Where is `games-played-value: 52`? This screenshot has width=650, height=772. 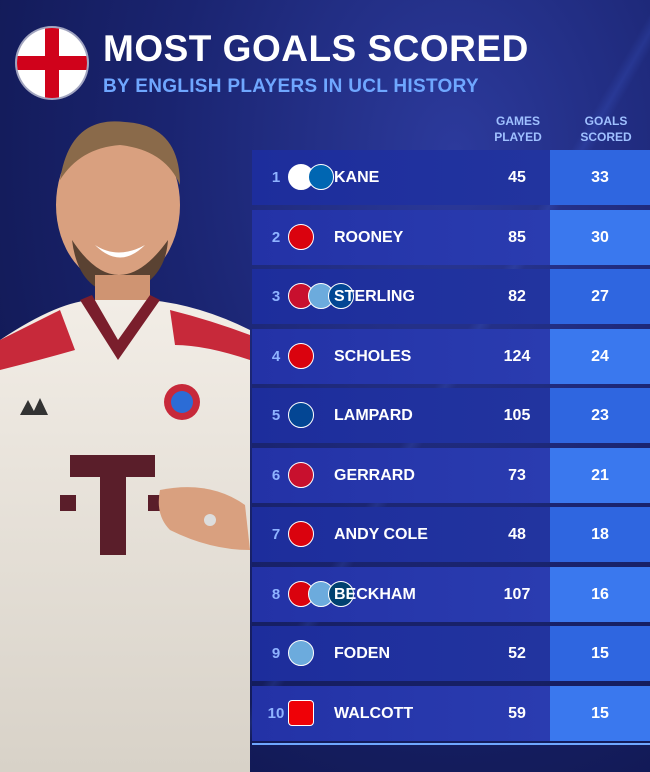
games-played-value: 52 is located at coordinates (517, 653).